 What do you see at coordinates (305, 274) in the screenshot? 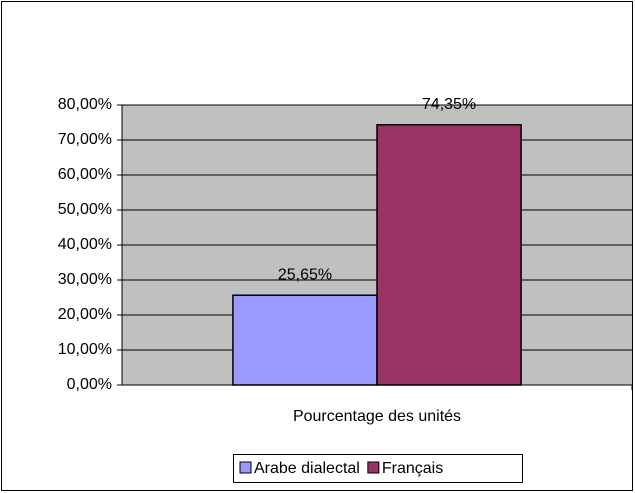
I see `data-label: 25,65%` at bounding box center [305, 274].